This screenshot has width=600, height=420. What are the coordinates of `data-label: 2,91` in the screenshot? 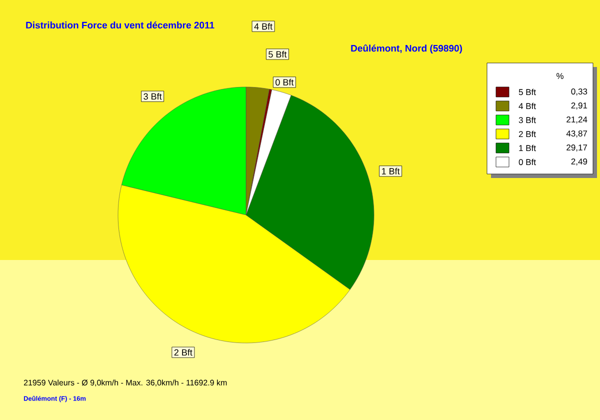 It's located at (579, 106).